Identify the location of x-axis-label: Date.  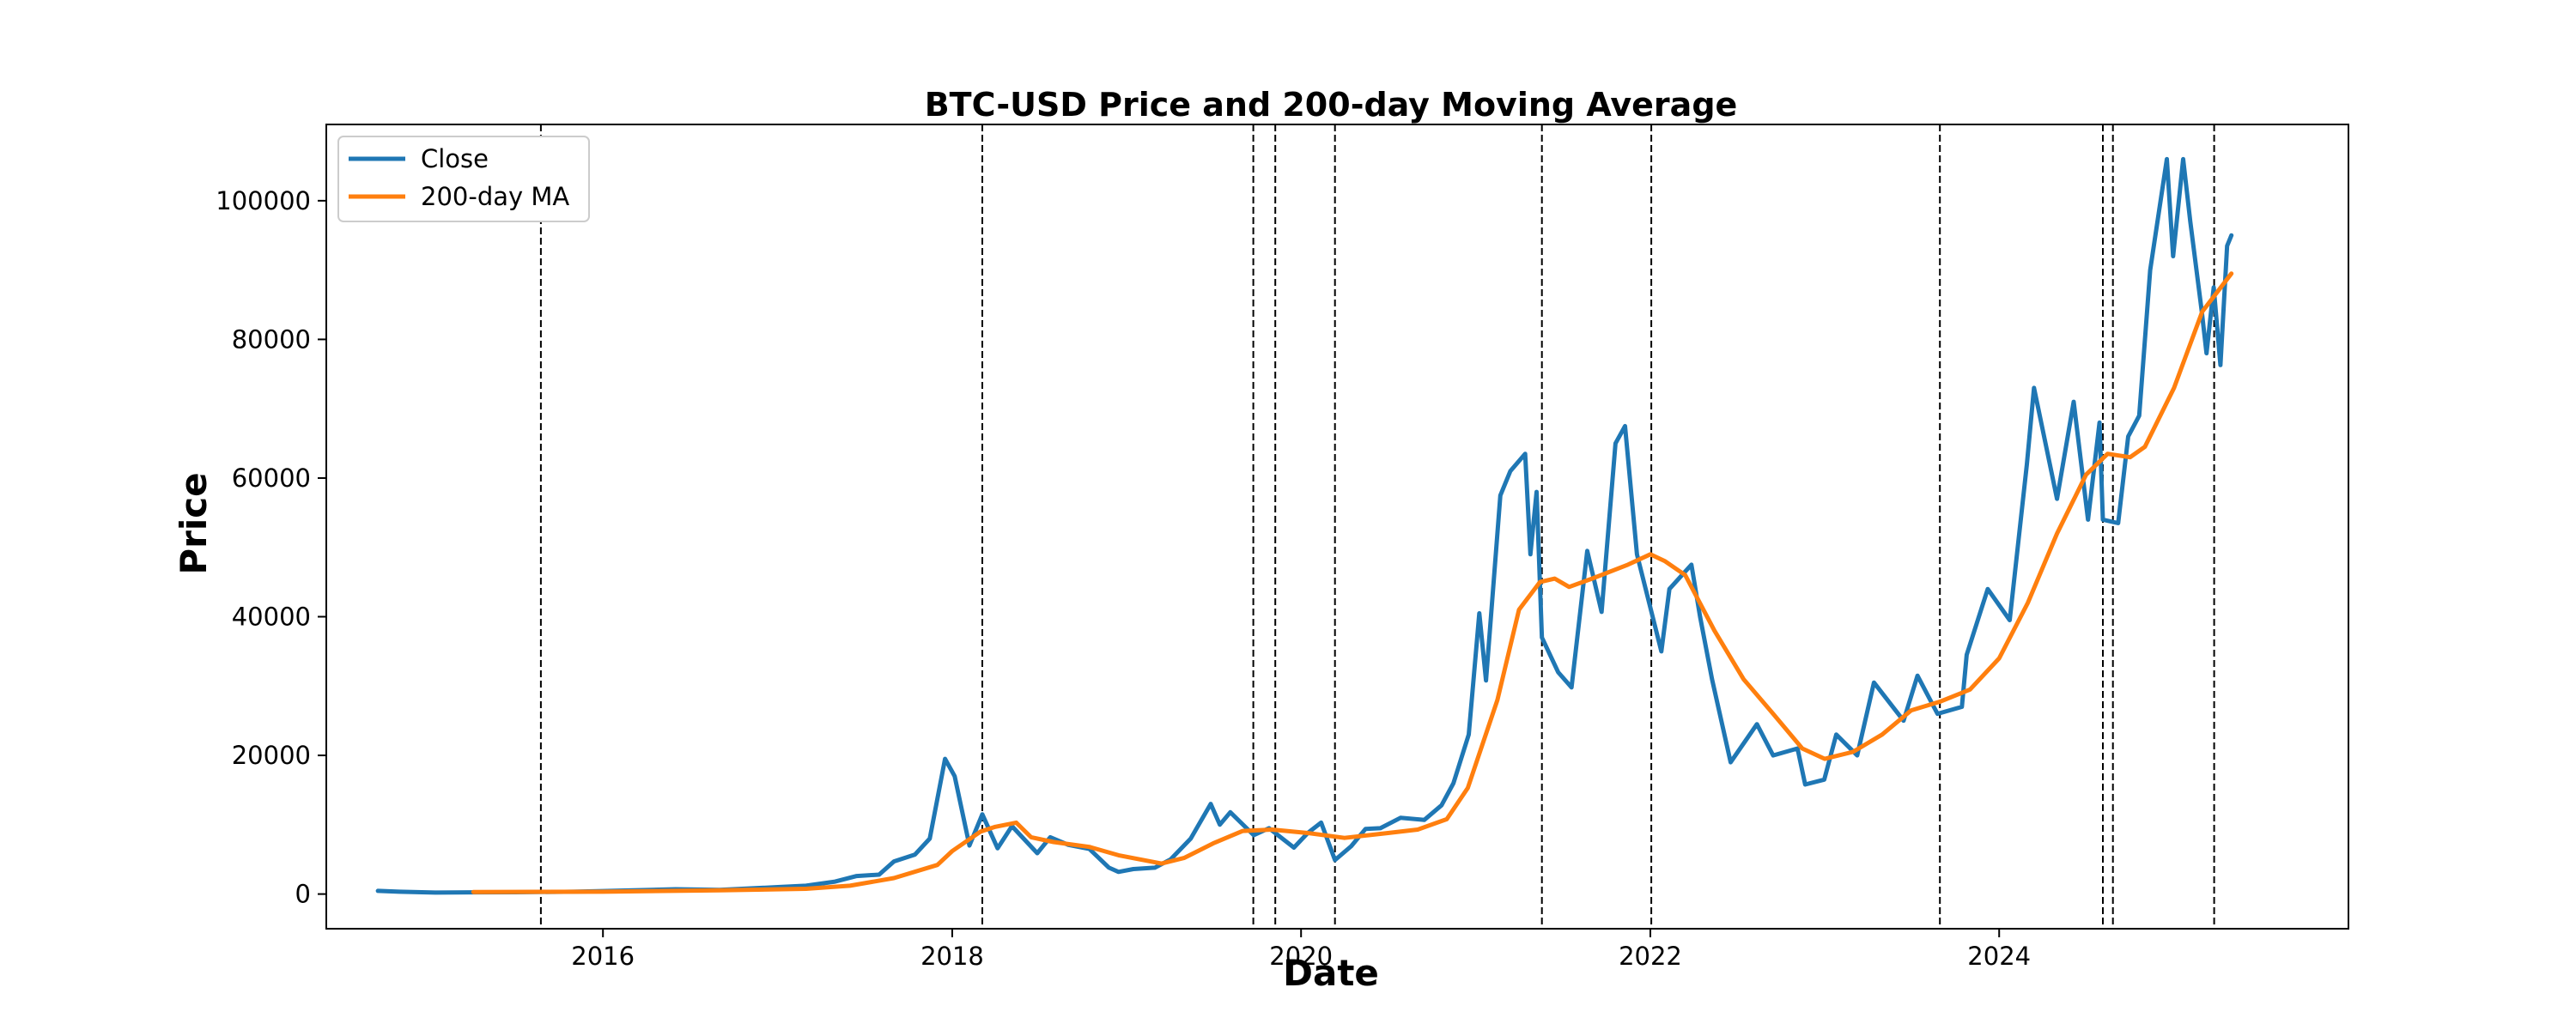
(1331, 973).